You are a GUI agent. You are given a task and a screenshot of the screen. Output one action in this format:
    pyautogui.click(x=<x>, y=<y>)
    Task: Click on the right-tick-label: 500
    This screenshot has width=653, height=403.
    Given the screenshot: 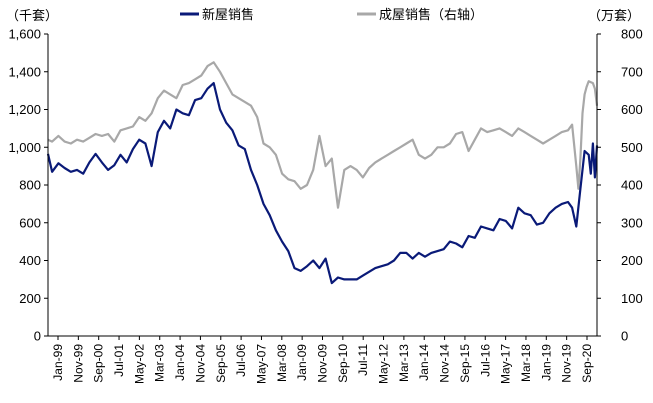 What is the action you would take?
    pyautogui.click(x=632, y=147)
    